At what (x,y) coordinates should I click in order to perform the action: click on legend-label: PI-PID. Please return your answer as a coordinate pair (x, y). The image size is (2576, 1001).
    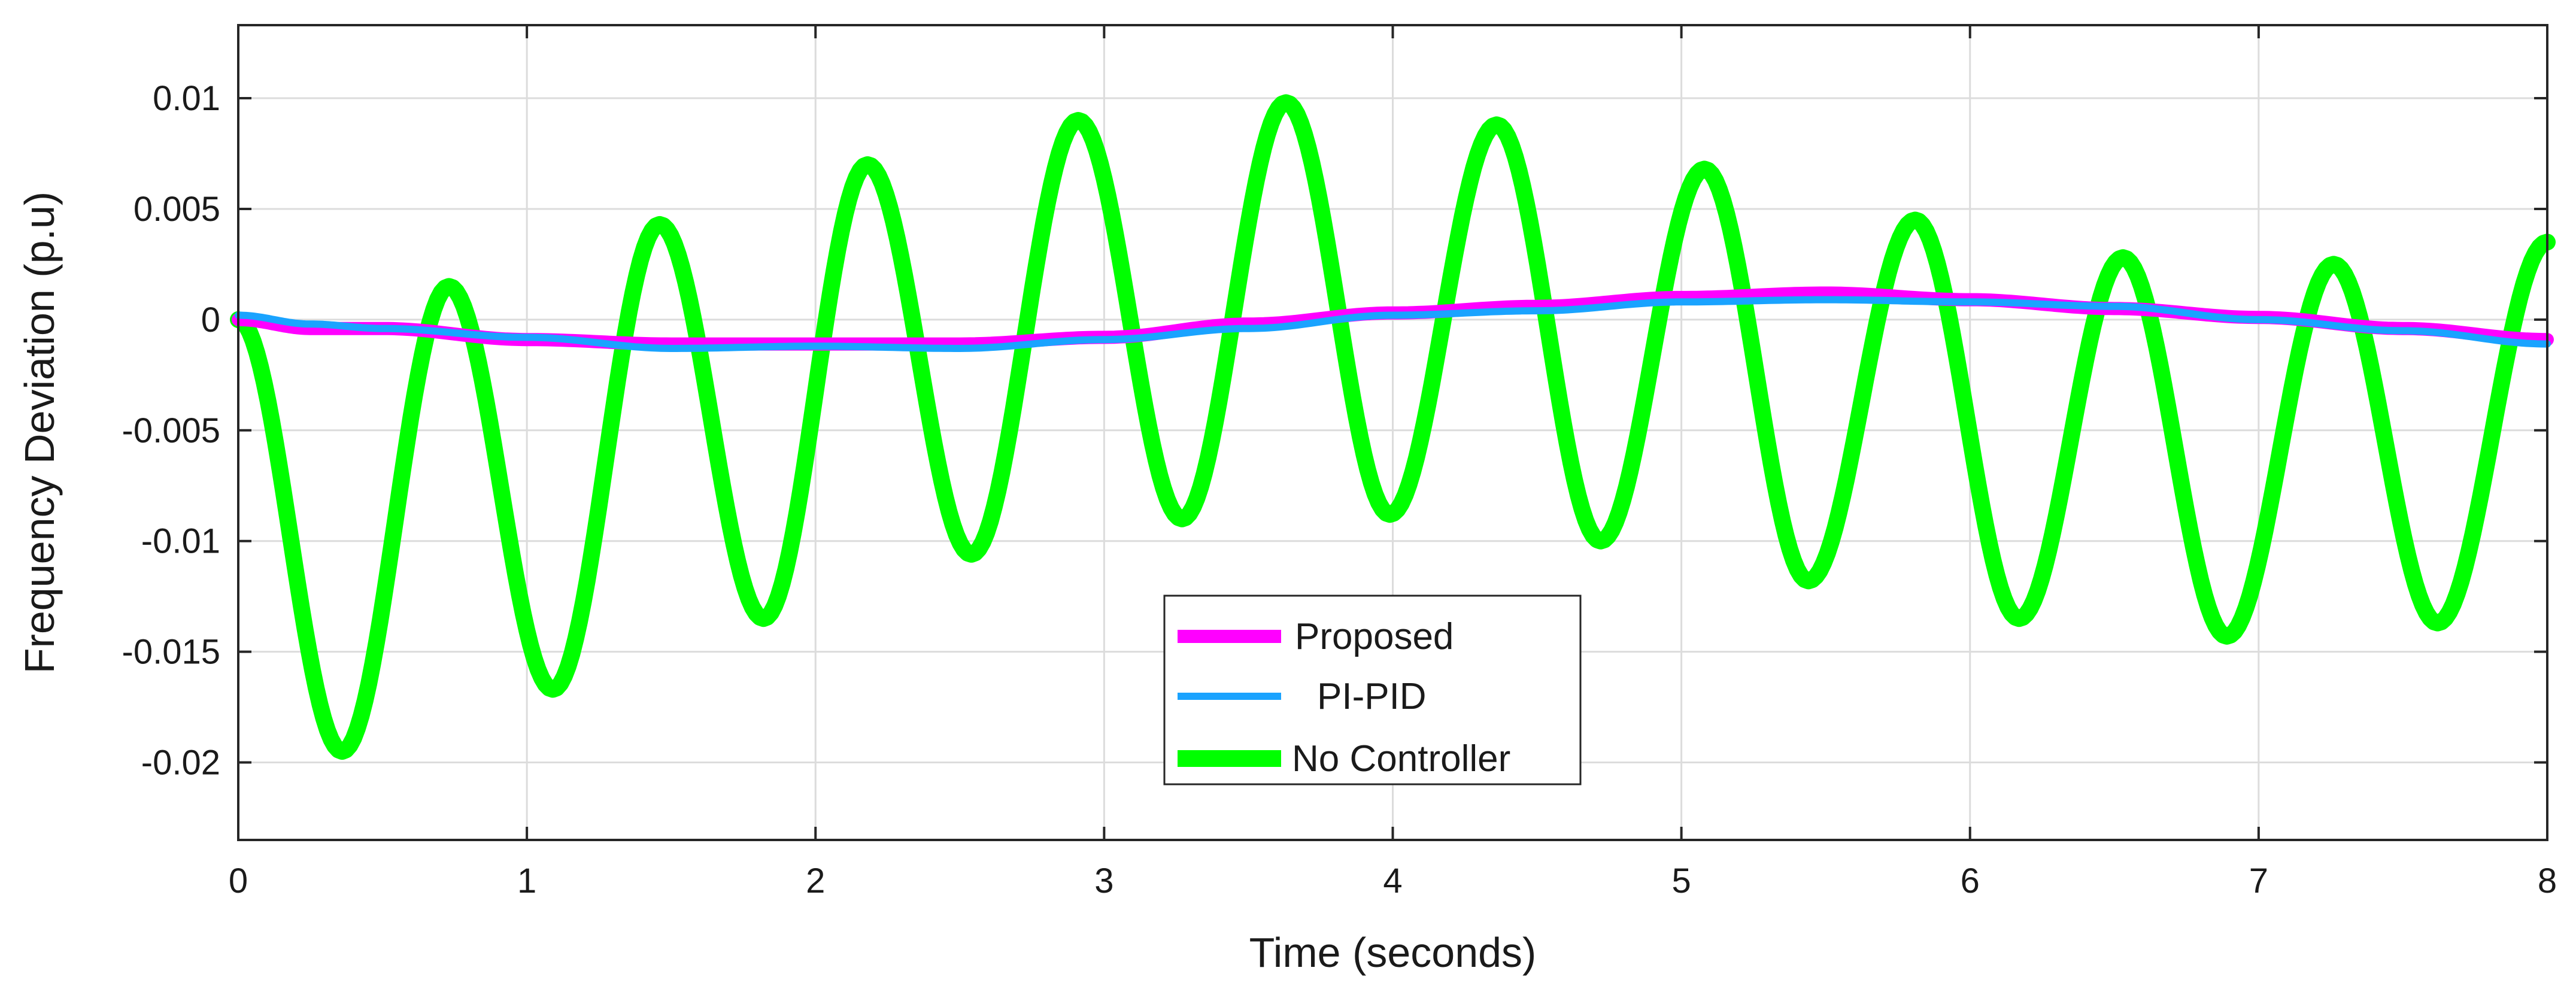
    Looking at the image, I should click on (1372, 697).